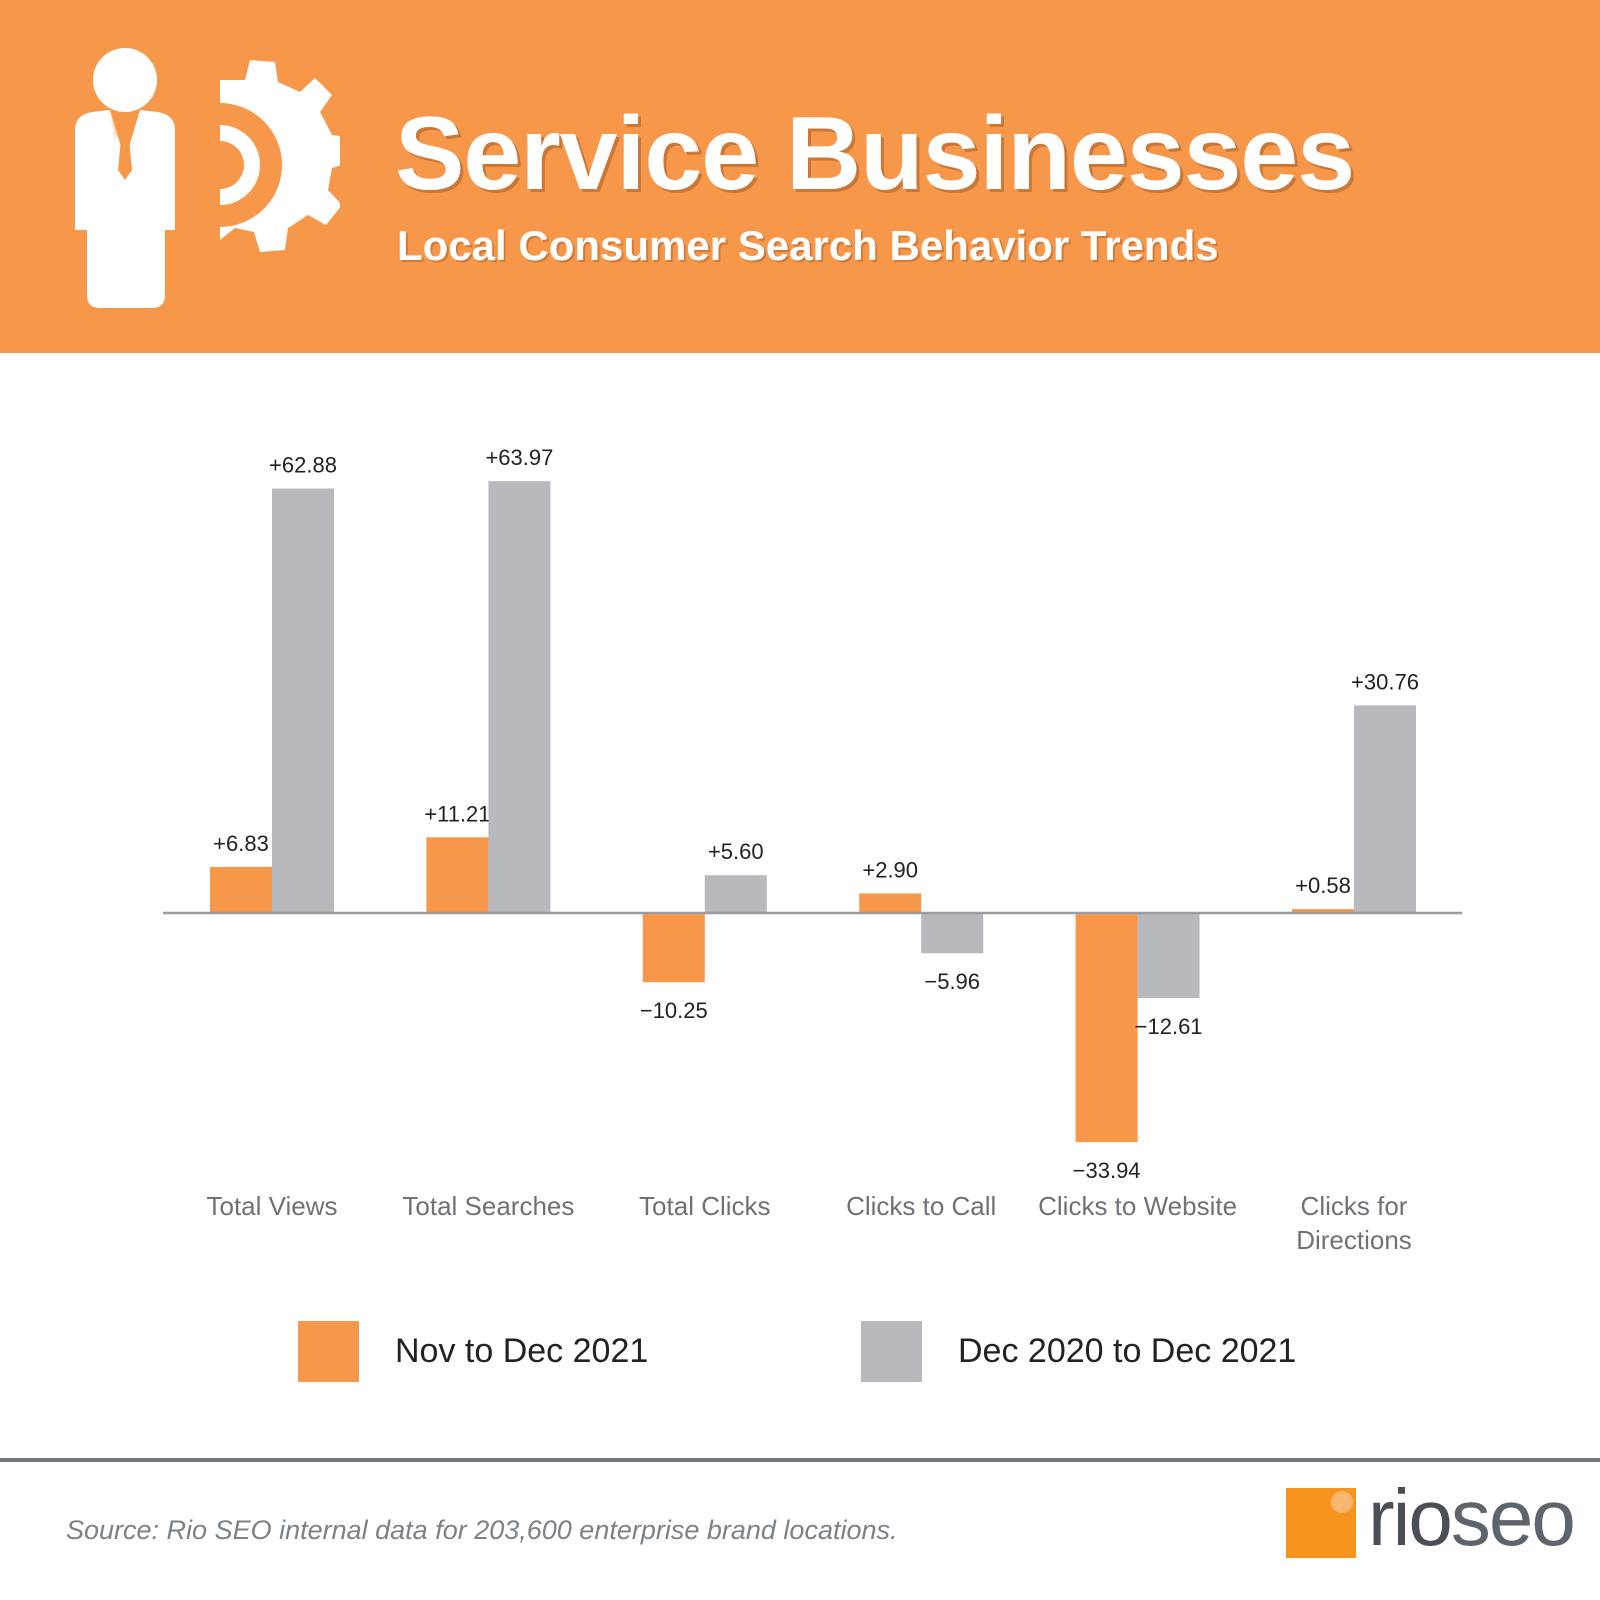 This screenshot has height=1600, width=1600. What do you see at coordinates (241, 843) in the screenshot?
I see `data-label: +6.83` at bounding box center [241, 843].